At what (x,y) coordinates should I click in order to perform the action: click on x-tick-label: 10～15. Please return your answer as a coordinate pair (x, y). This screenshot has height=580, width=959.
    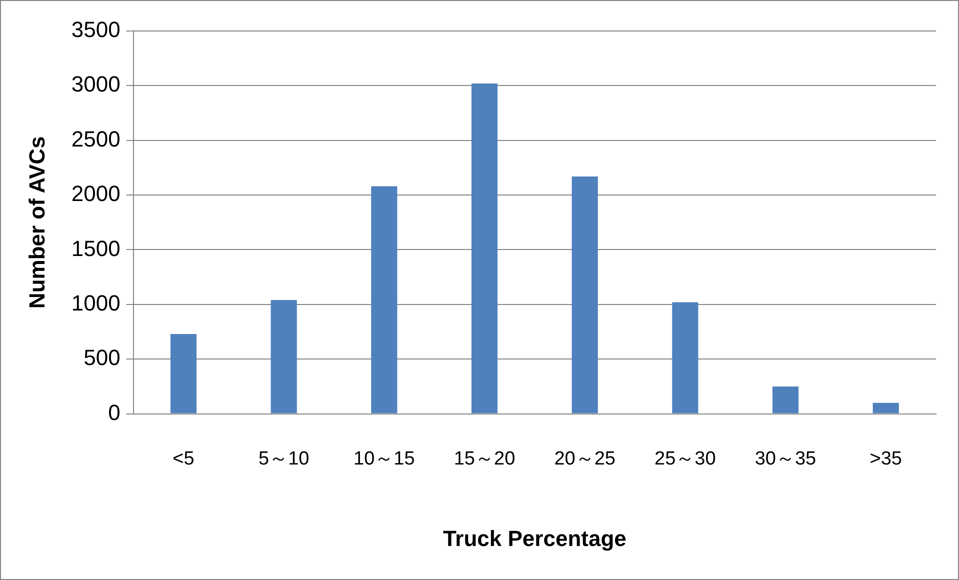
    Looking at the image, I should click on (384, 459).